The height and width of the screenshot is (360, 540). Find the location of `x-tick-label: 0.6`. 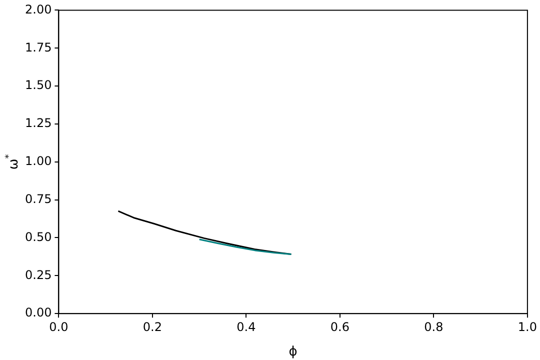

x-tick-label: 0.6 is located at coordinates (340, 327).